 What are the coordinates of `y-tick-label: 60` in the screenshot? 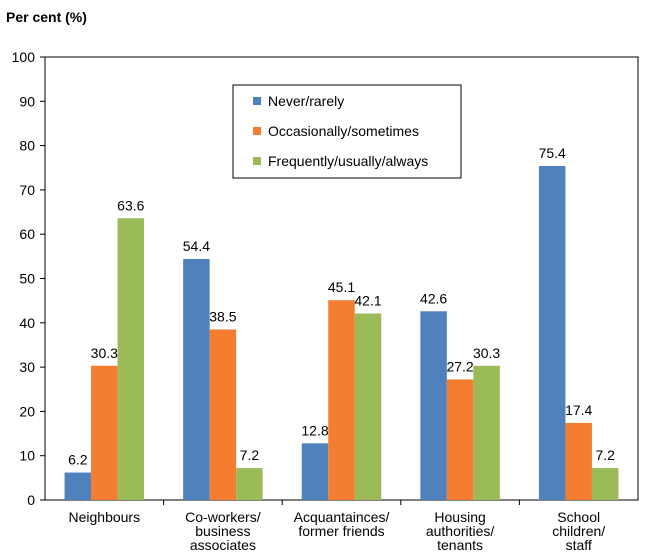 It's located at (27, 234).